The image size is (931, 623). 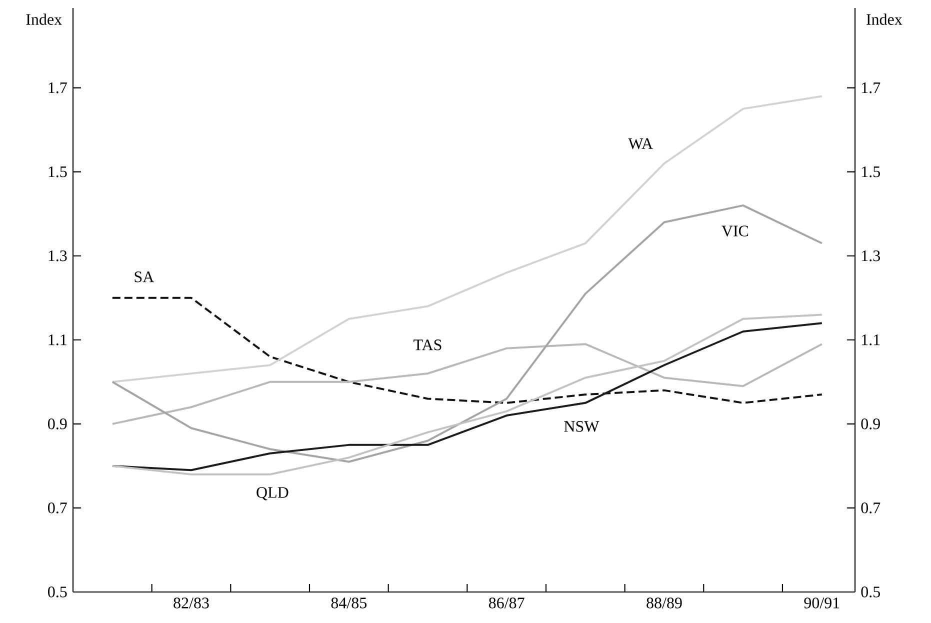 I want to click on x-tick-label: 88/89, so click(x=664, y=603).